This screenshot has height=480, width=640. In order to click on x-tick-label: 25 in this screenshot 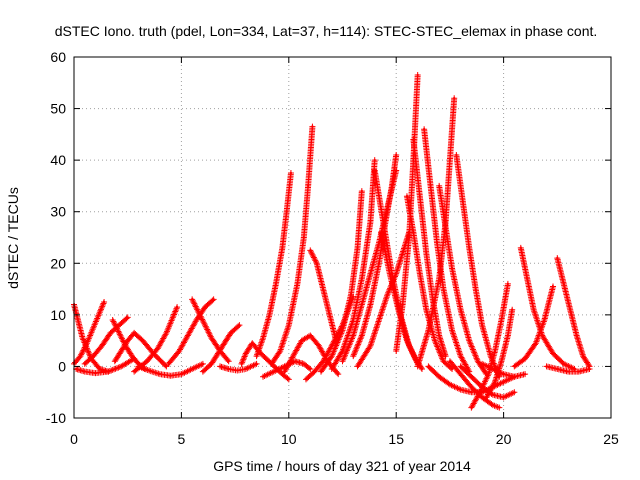, I will do `click(611, 439)`.